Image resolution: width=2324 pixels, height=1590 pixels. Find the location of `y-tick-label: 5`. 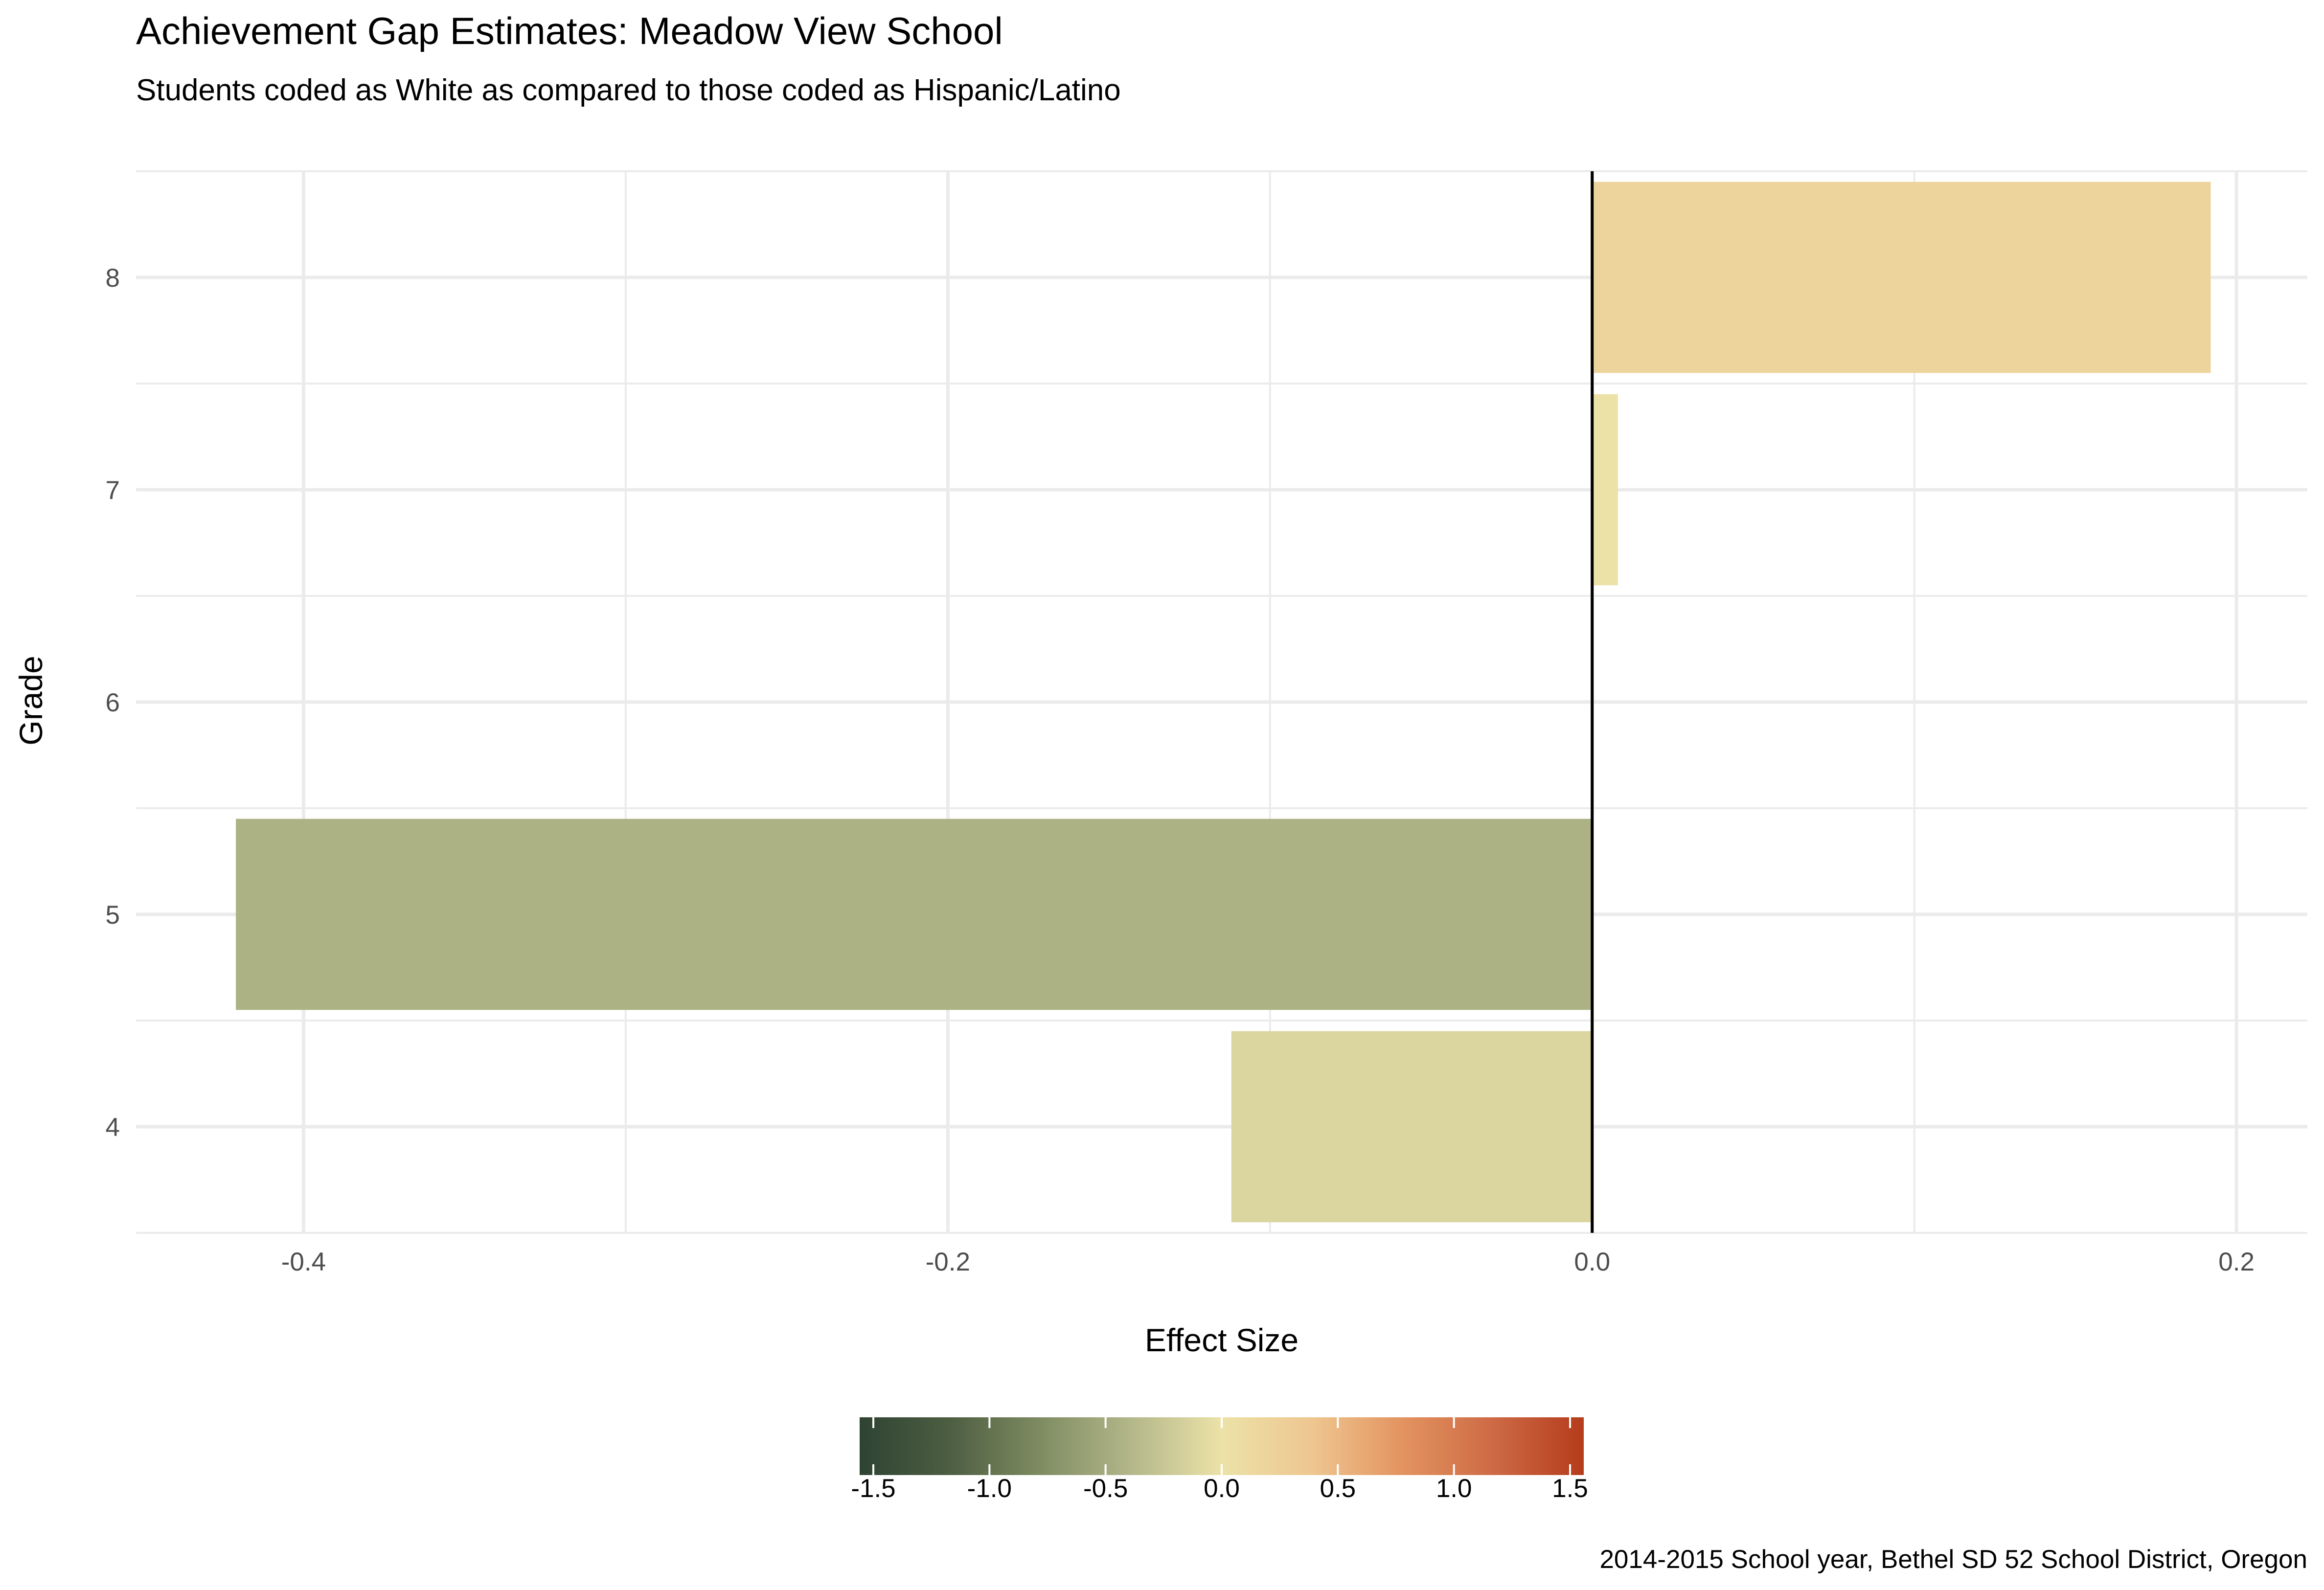

y-tick-label: 5 is located at coordinates (113, 916).